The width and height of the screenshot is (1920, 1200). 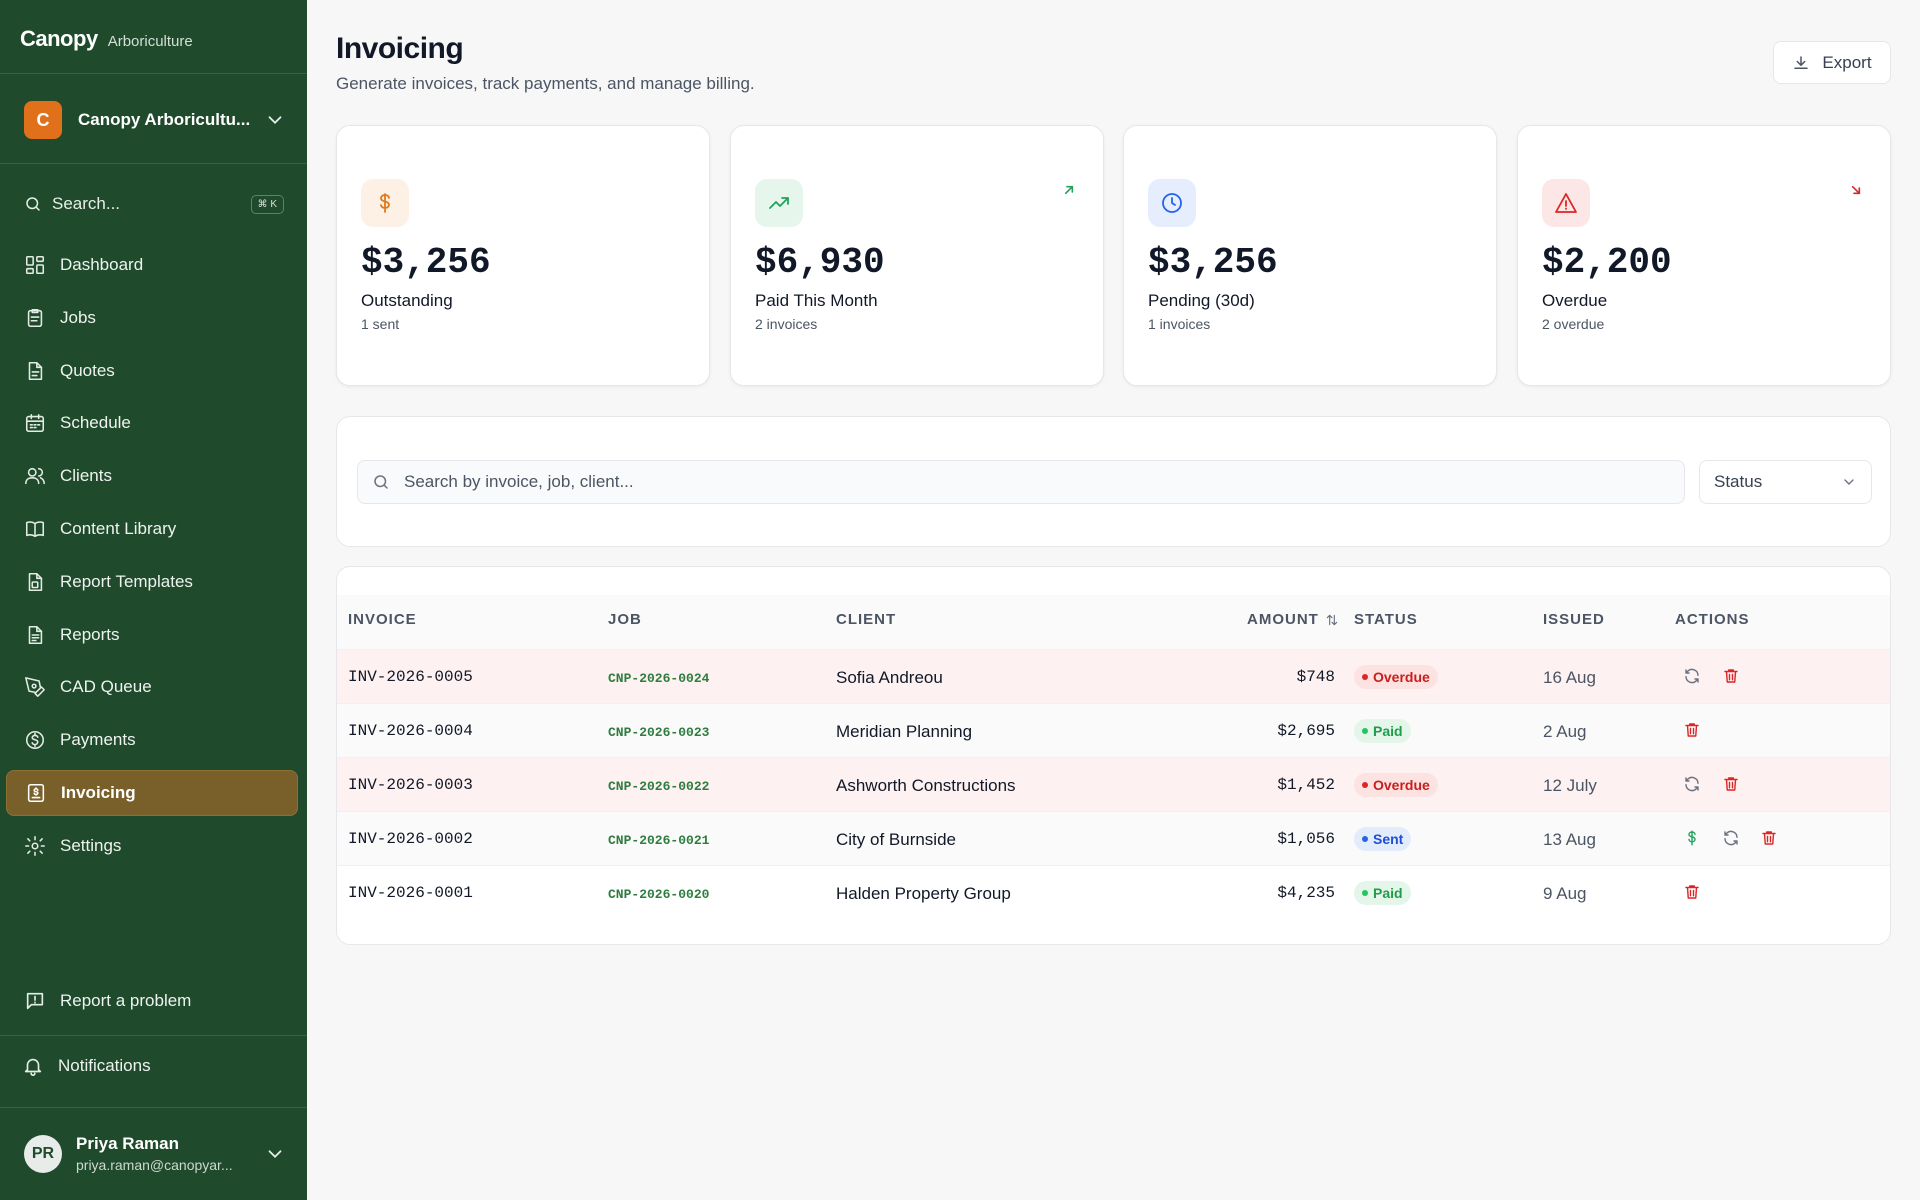 What do you see at coordinates (152, 318) in the screenshot?
I see `sidebar-item-jobs: Jobs` at bounding box center [152, 318].